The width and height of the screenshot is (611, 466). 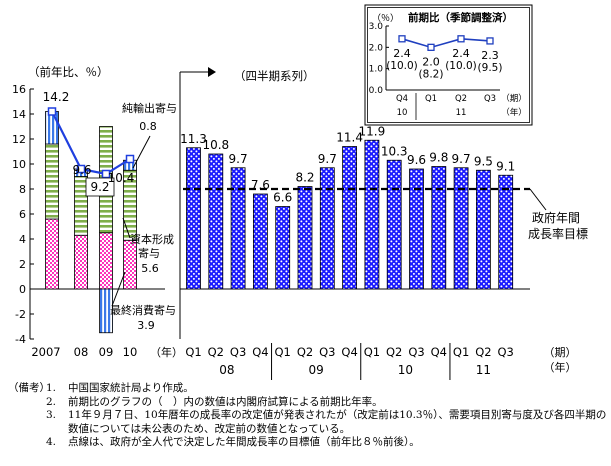 I want to click on annual-x-tick-label: 08, so click(x=81, y=352).